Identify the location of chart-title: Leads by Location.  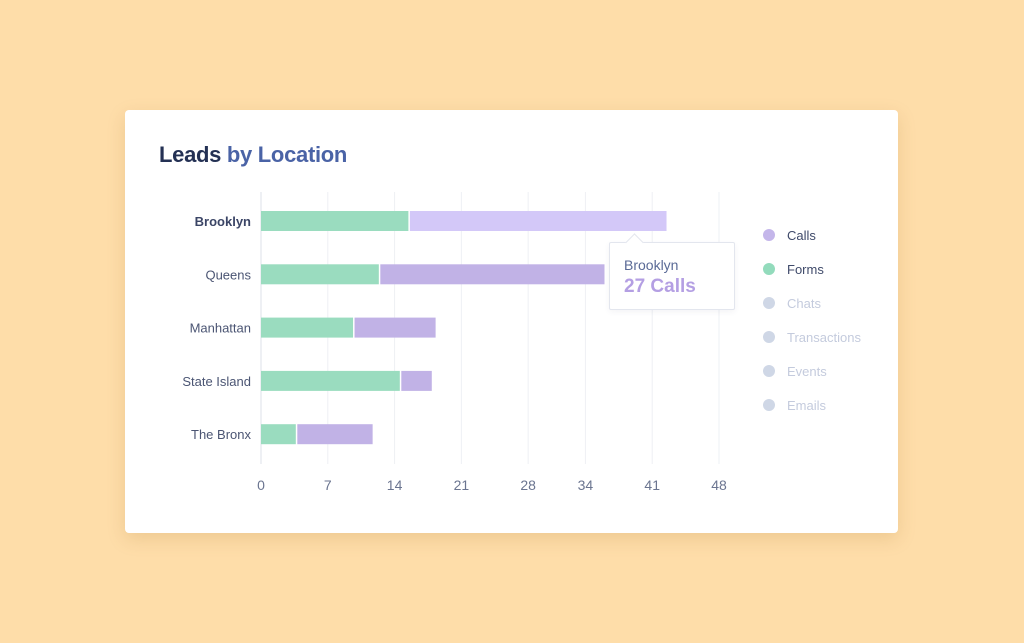
(253, 155).